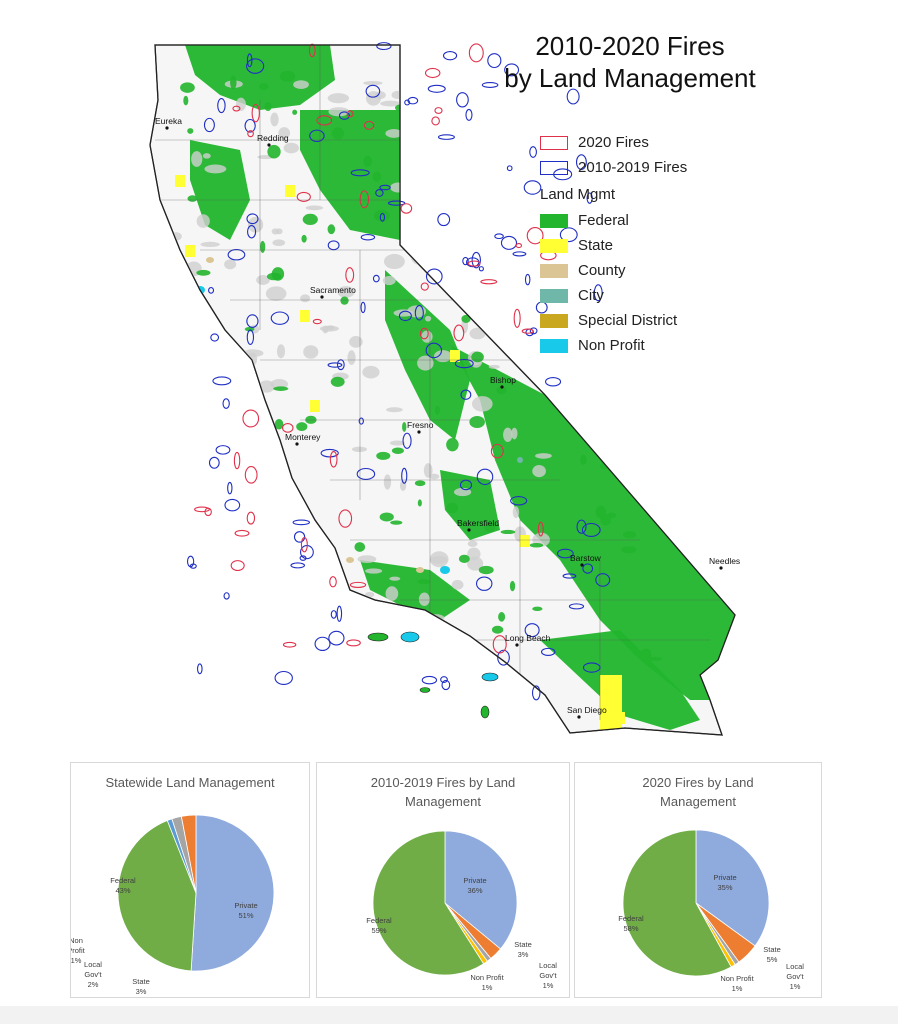 Image resolution: width=898 pixels, height=1024 pixels. What do you see at coordinates (630, 78) in the screenshot?
I see `map-title-line-2: by Land Management` at bounding box center [630, 78].